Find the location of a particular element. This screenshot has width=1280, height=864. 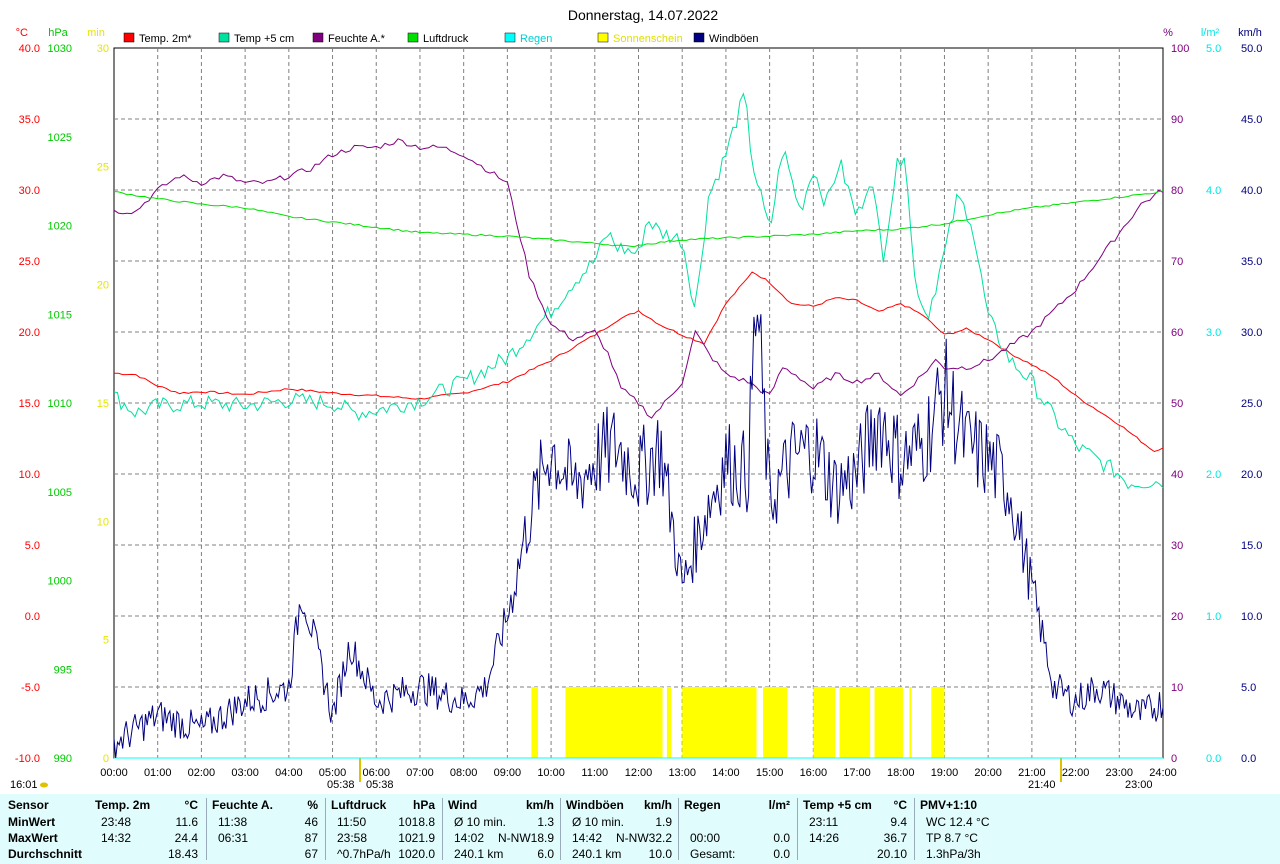

row-label-max: MaxWert is located at coordinates (33, 838).